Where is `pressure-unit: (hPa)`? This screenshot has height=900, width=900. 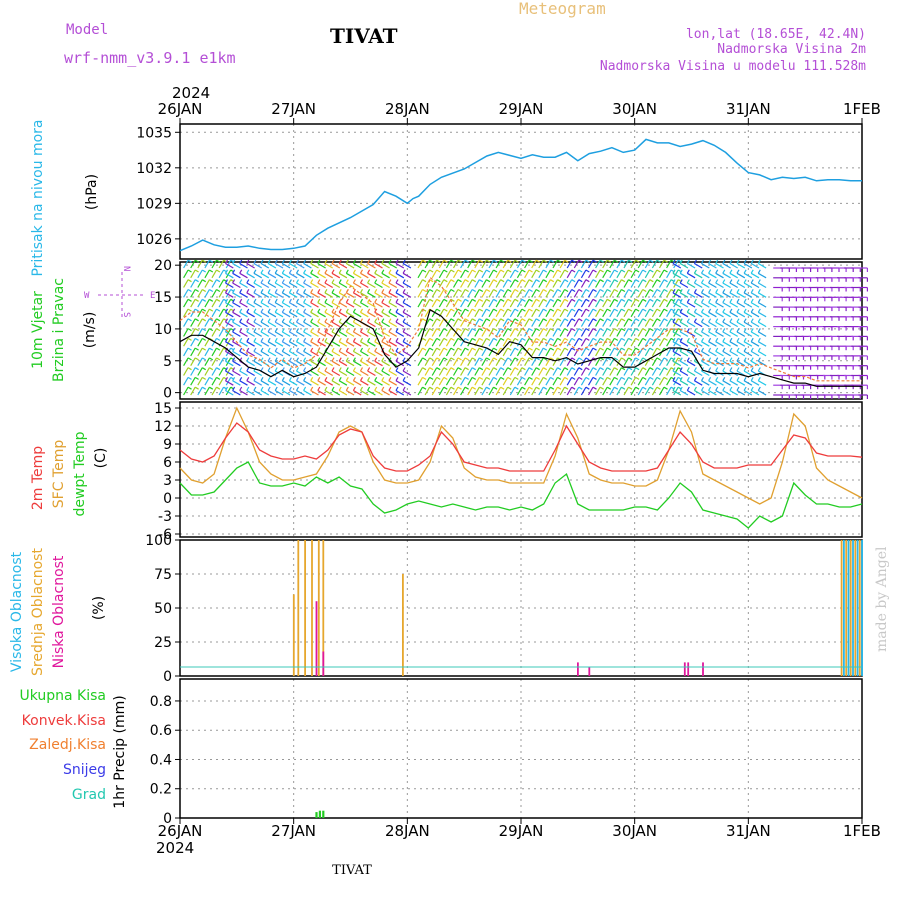
pressure-unit: (hPa) is located at coordinates (92, 192).